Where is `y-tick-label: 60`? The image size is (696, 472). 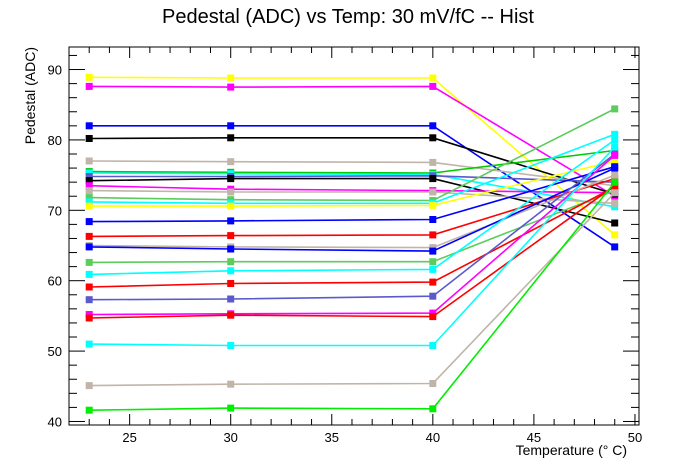
y-tick-label: 60 is located at coordinates (55, 281).